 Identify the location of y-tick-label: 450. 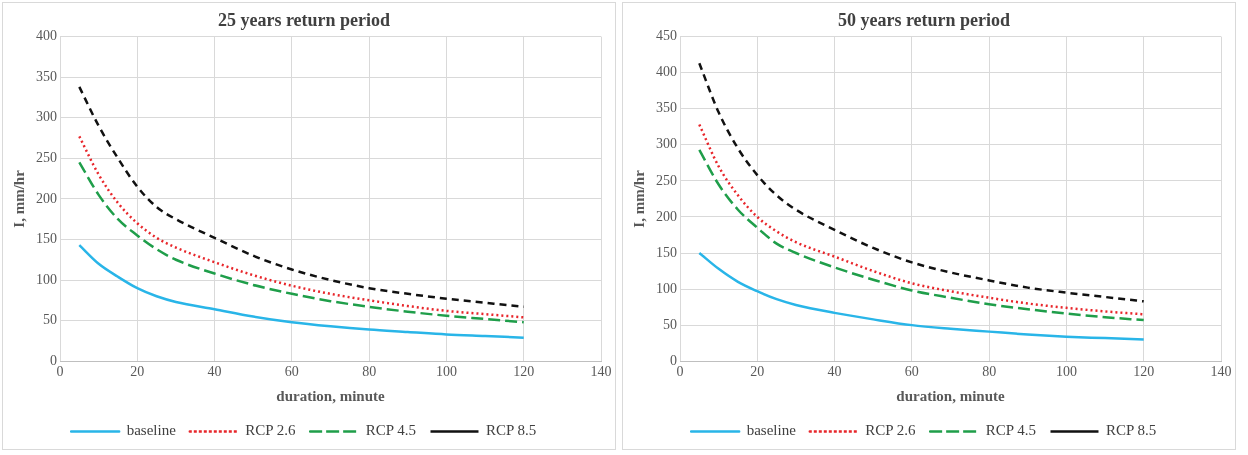
(666, 36).